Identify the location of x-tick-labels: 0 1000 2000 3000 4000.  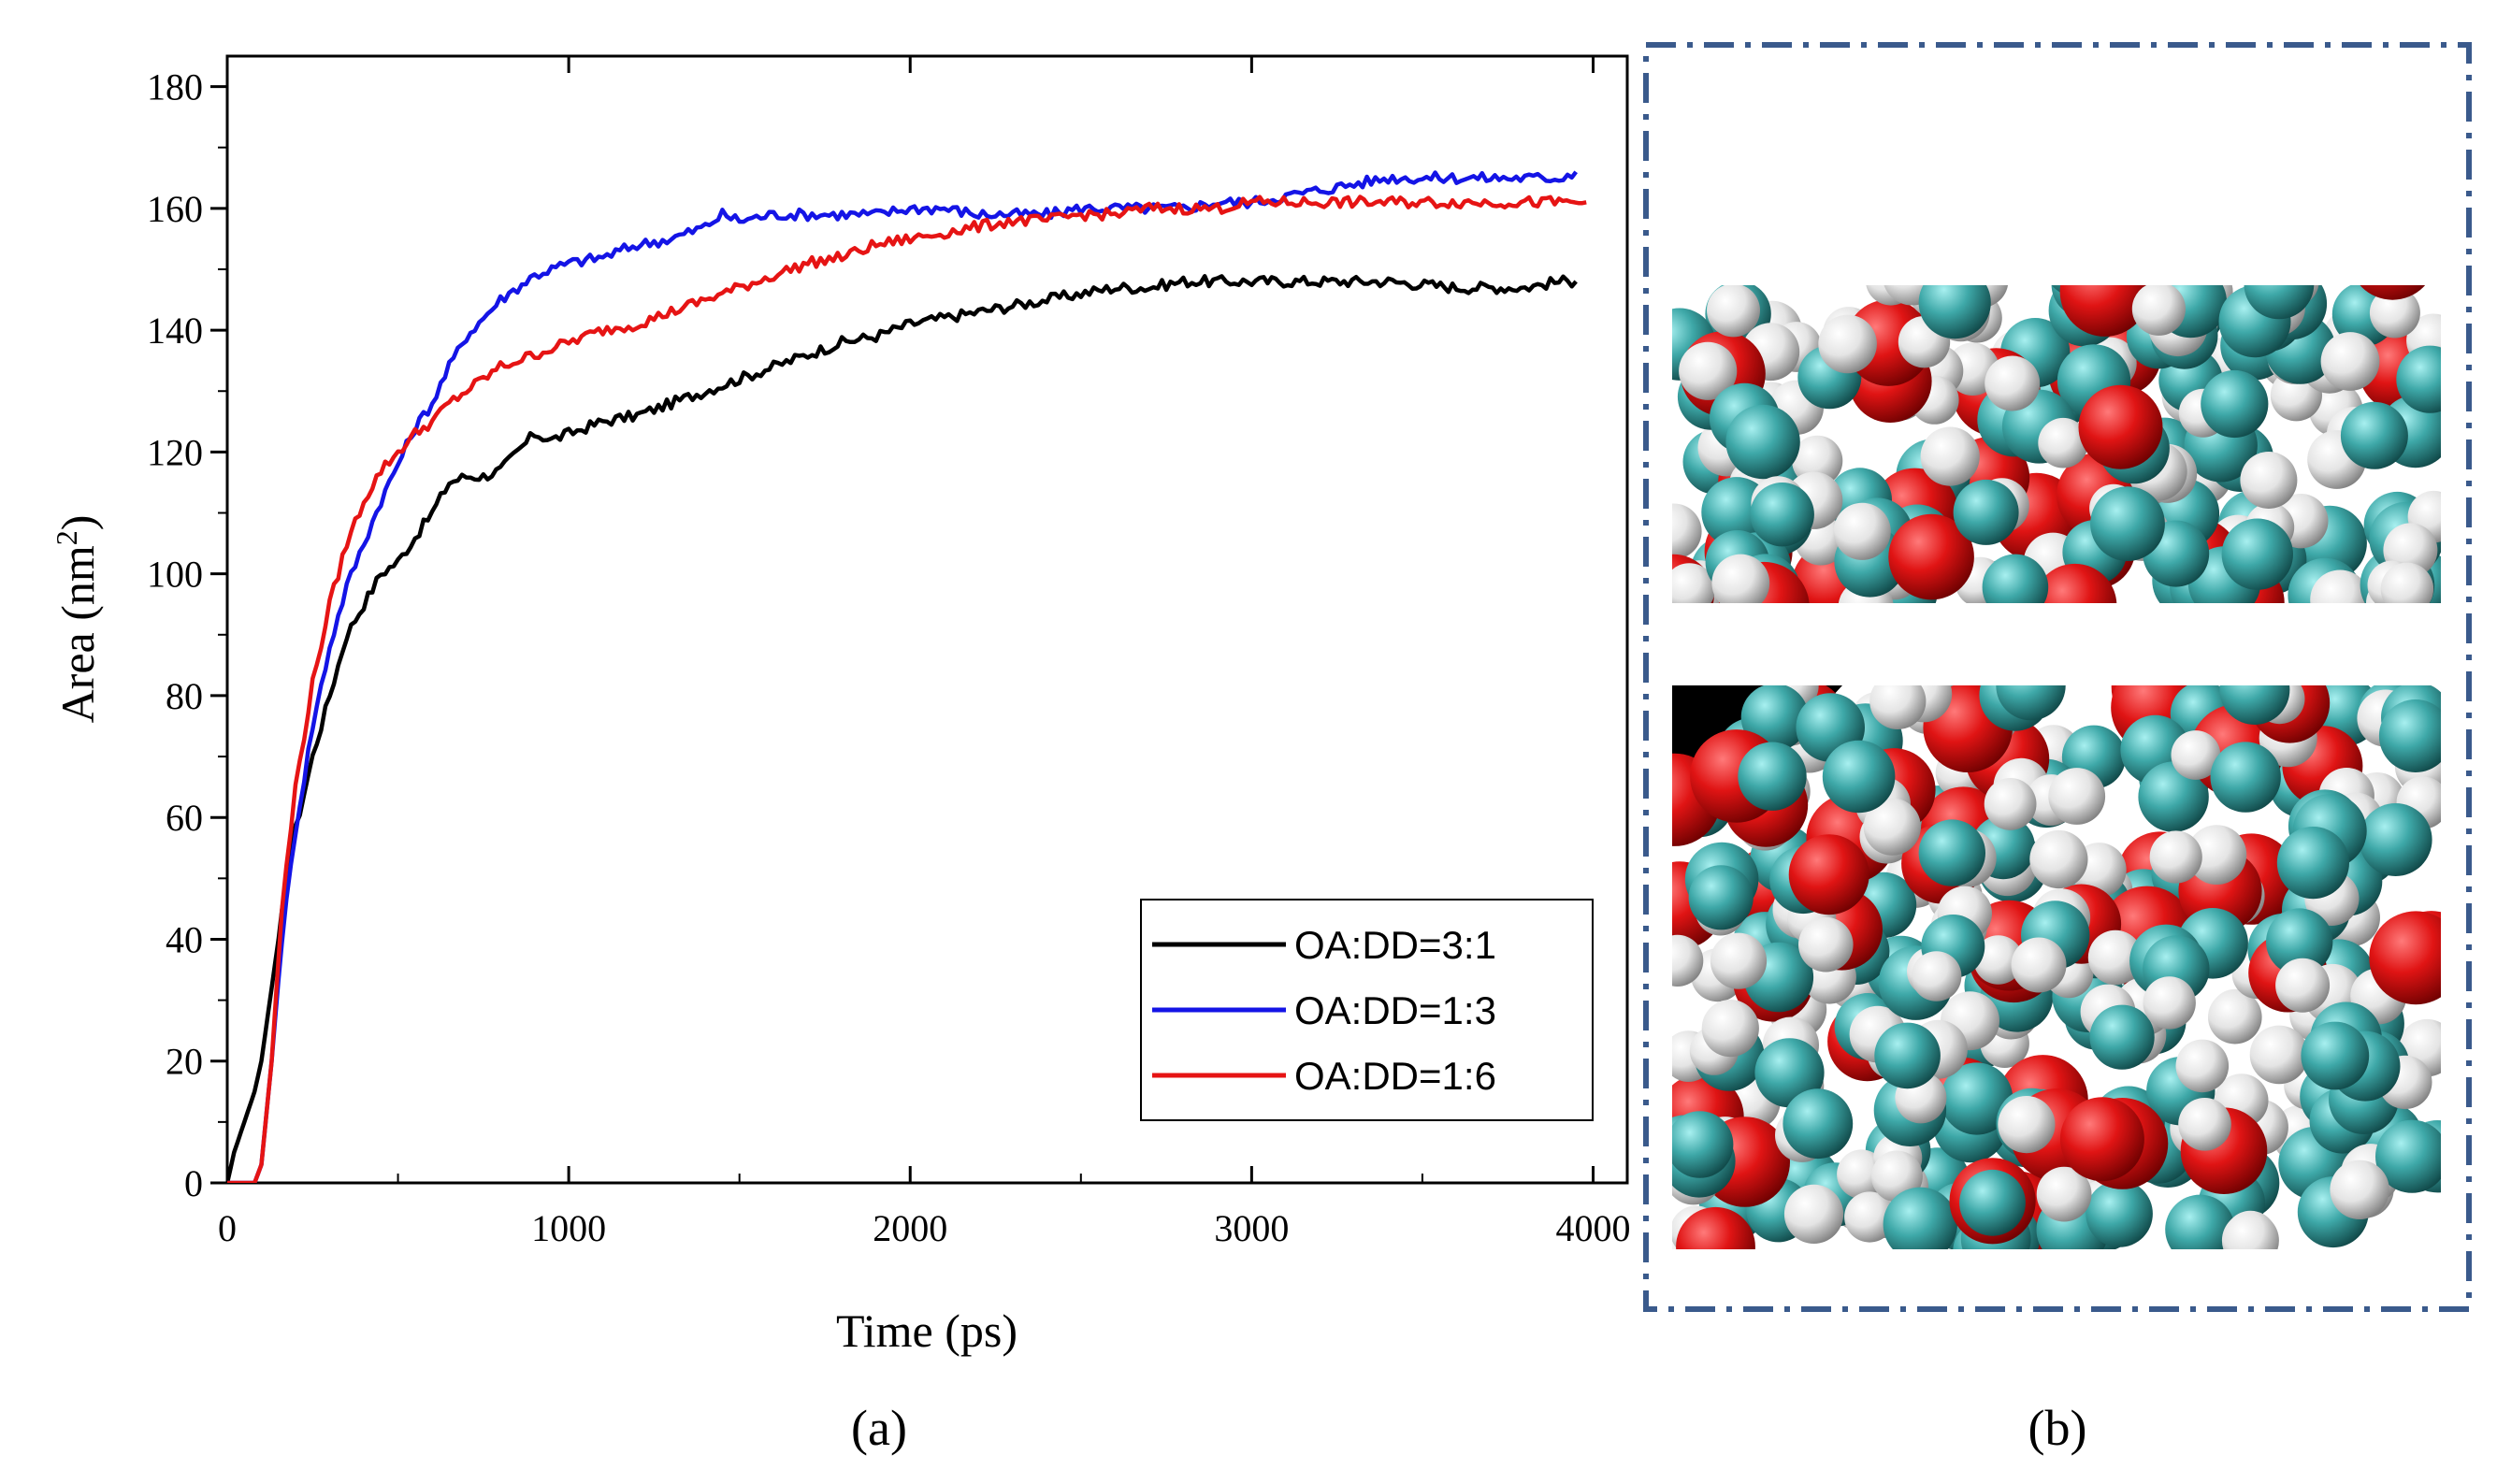
(924, 1228).